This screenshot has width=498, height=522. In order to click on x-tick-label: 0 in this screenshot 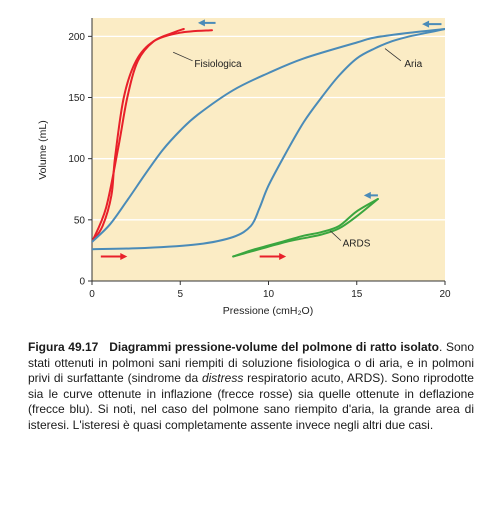, I will do `click(92, 294)`.